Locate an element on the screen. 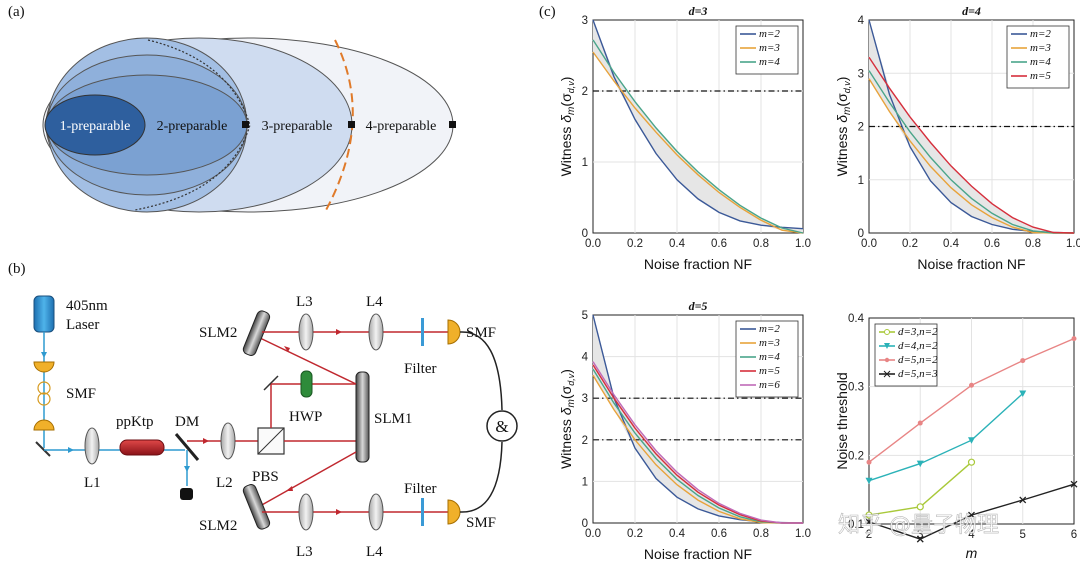 Image resolution: width=1080 pixels, height=569 pixels. hwp-label: HWP is located at coordinates (305, 417).